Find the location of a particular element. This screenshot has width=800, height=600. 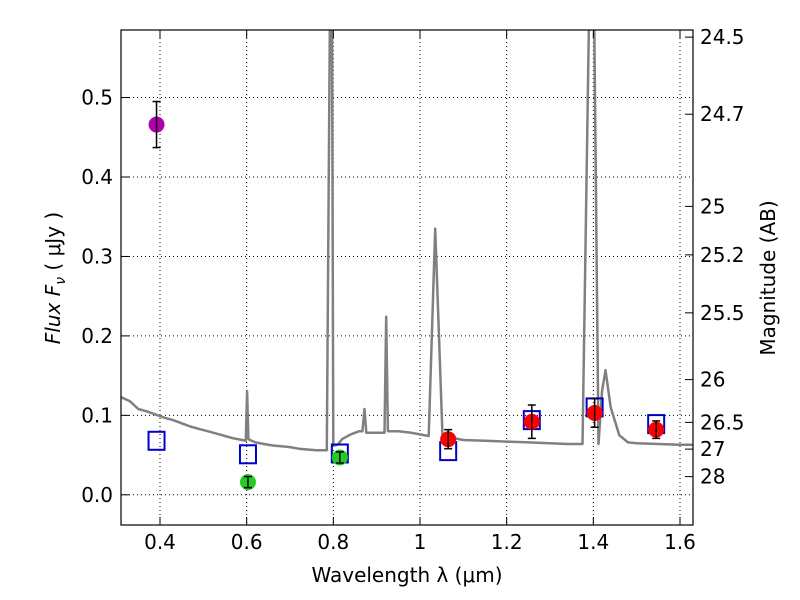

right-axis-label: Magnitude (AB) is located at coordinates (768, 277).